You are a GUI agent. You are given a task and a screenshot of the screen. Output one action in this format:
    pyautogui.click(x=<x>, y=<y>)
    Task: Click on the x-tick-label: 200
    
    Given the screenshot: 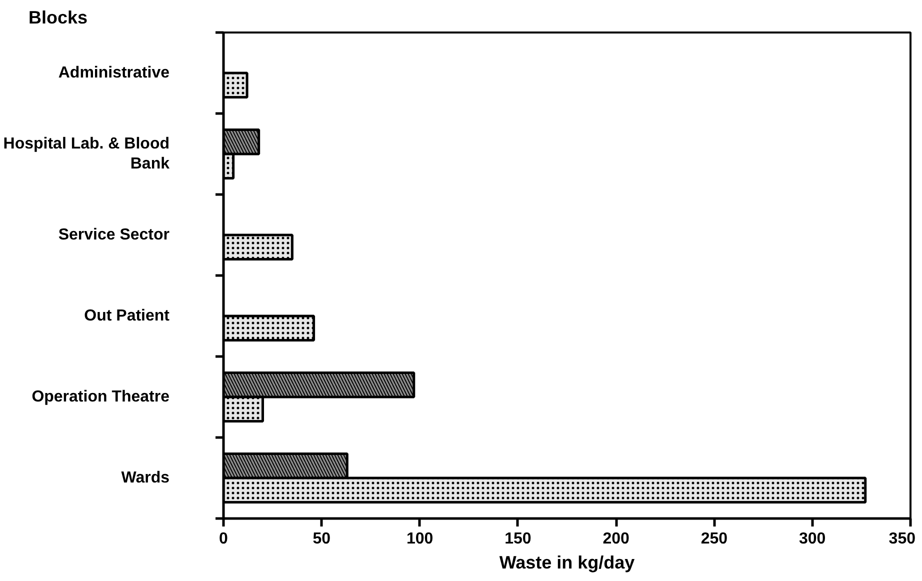 What is the action you would take?
    pyautogui.click(x=616, y=539)
    